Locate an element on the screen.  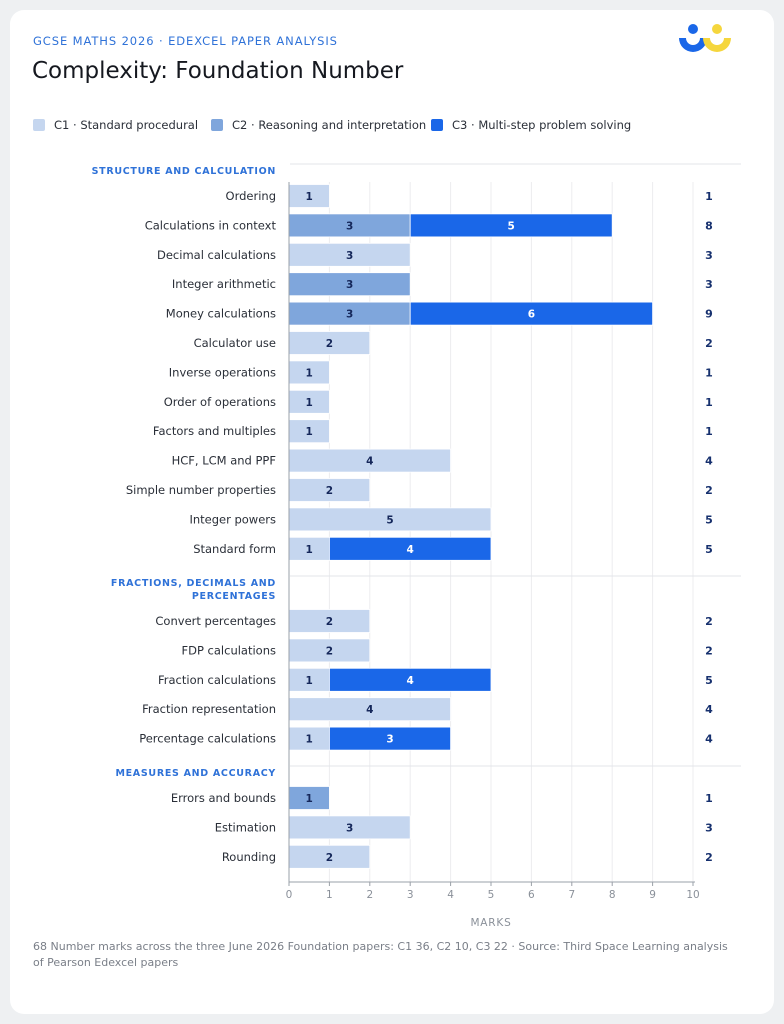
bar-money-calculations-c3 is located at coordinates (531, 313).